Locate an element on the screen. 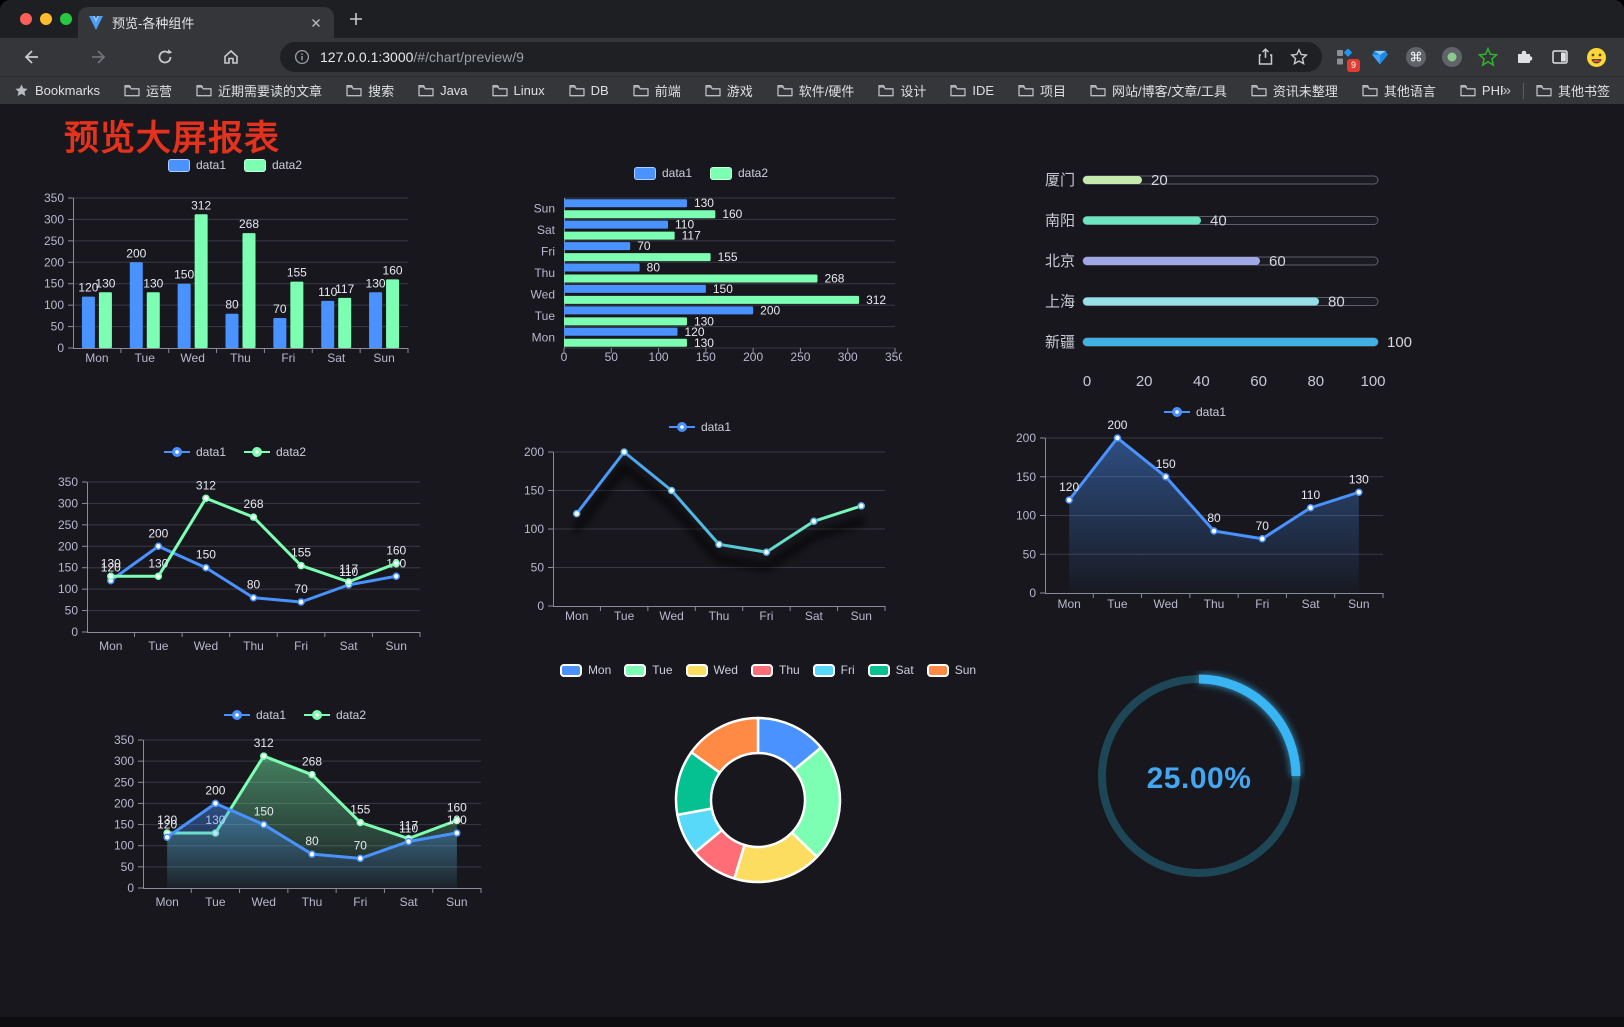 The height and width of the screenshot is (1027, 1624). point-data1-Sat is located at coordinates (814, 521).